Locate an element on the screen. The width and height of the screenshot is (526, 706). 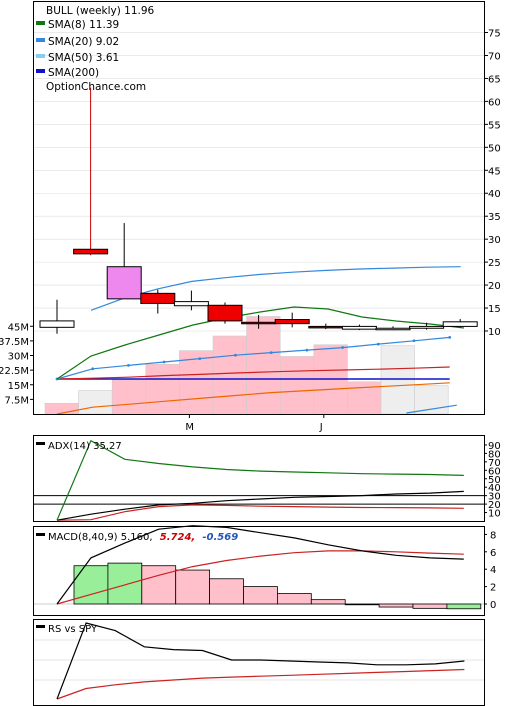
sma50-volume-line is located at coordinates (253, 373).